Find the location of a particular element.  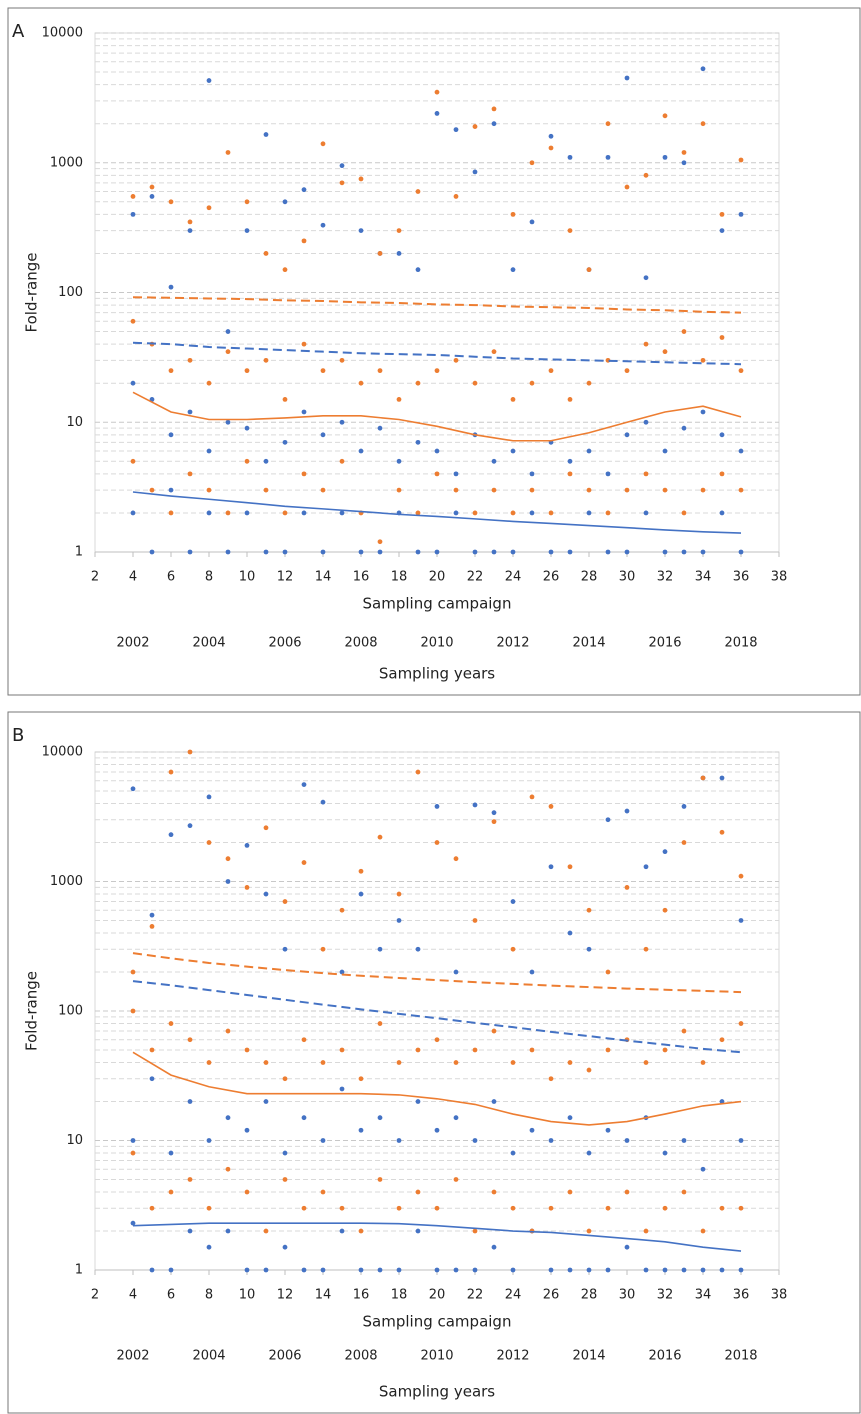

x2-tick-label: 2002 is located at coordinates (132, 1356).